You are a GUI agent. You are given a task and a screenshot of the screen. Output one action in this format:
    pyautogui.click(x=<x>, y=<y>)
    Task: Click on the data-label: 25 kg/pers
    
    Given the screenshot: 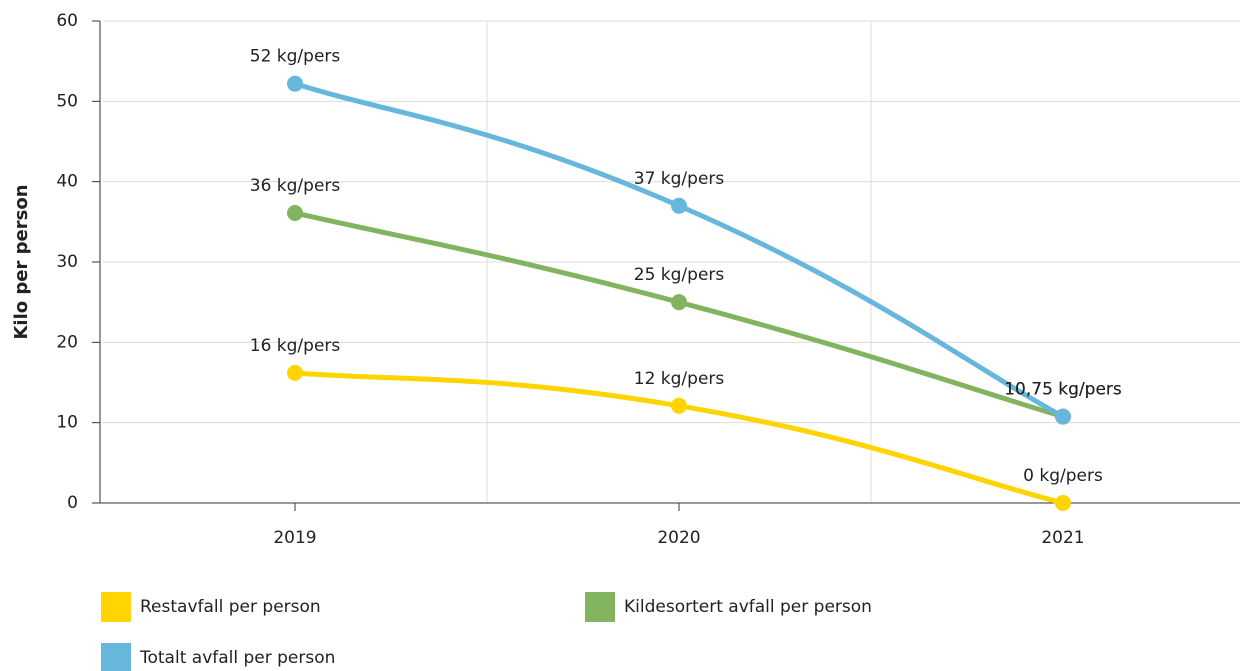 What is the action you would take?
    pyautogui.click(x=679, y=275)
    